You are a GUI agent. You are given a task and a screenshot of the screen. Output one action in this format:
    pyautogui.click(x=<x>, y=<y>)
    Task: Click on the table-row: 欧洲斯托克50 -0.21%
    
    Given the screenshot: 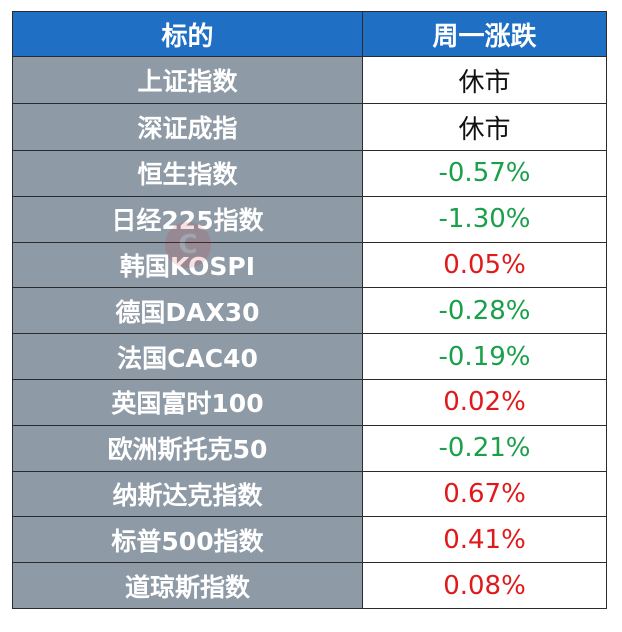 What is the action you would take?
    pyautogui.click(x=309, y=448)
    